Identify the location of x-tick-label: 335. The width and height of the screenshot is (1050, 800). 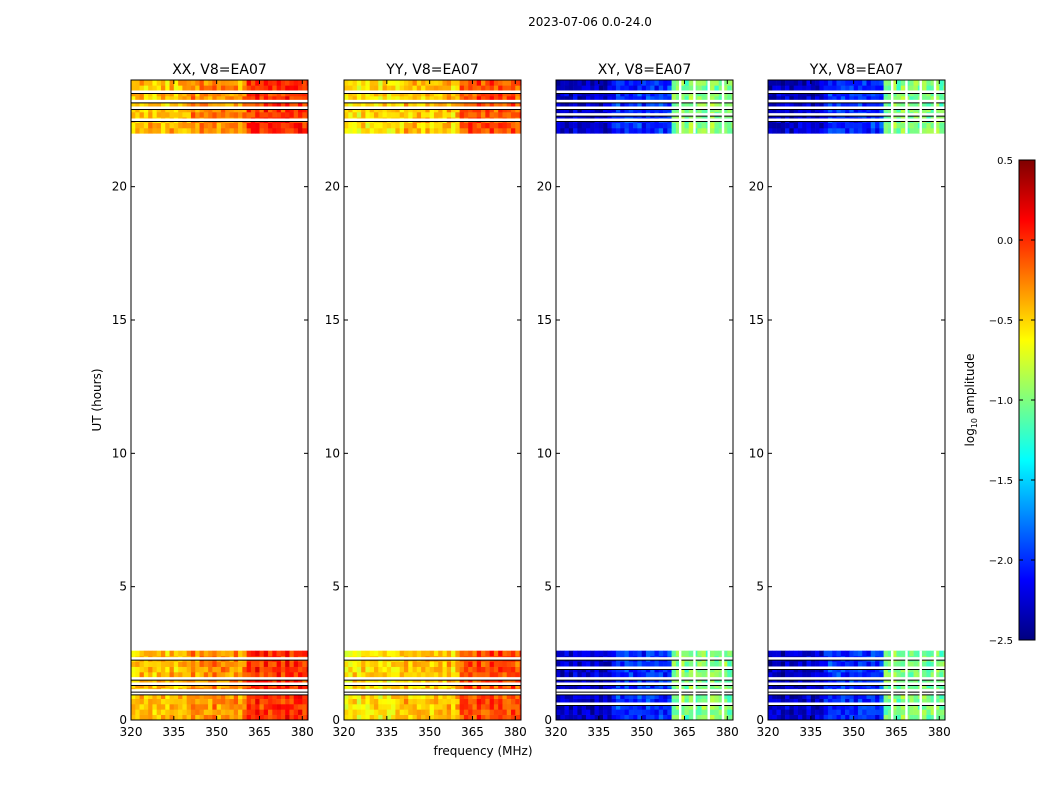
(598, 732).